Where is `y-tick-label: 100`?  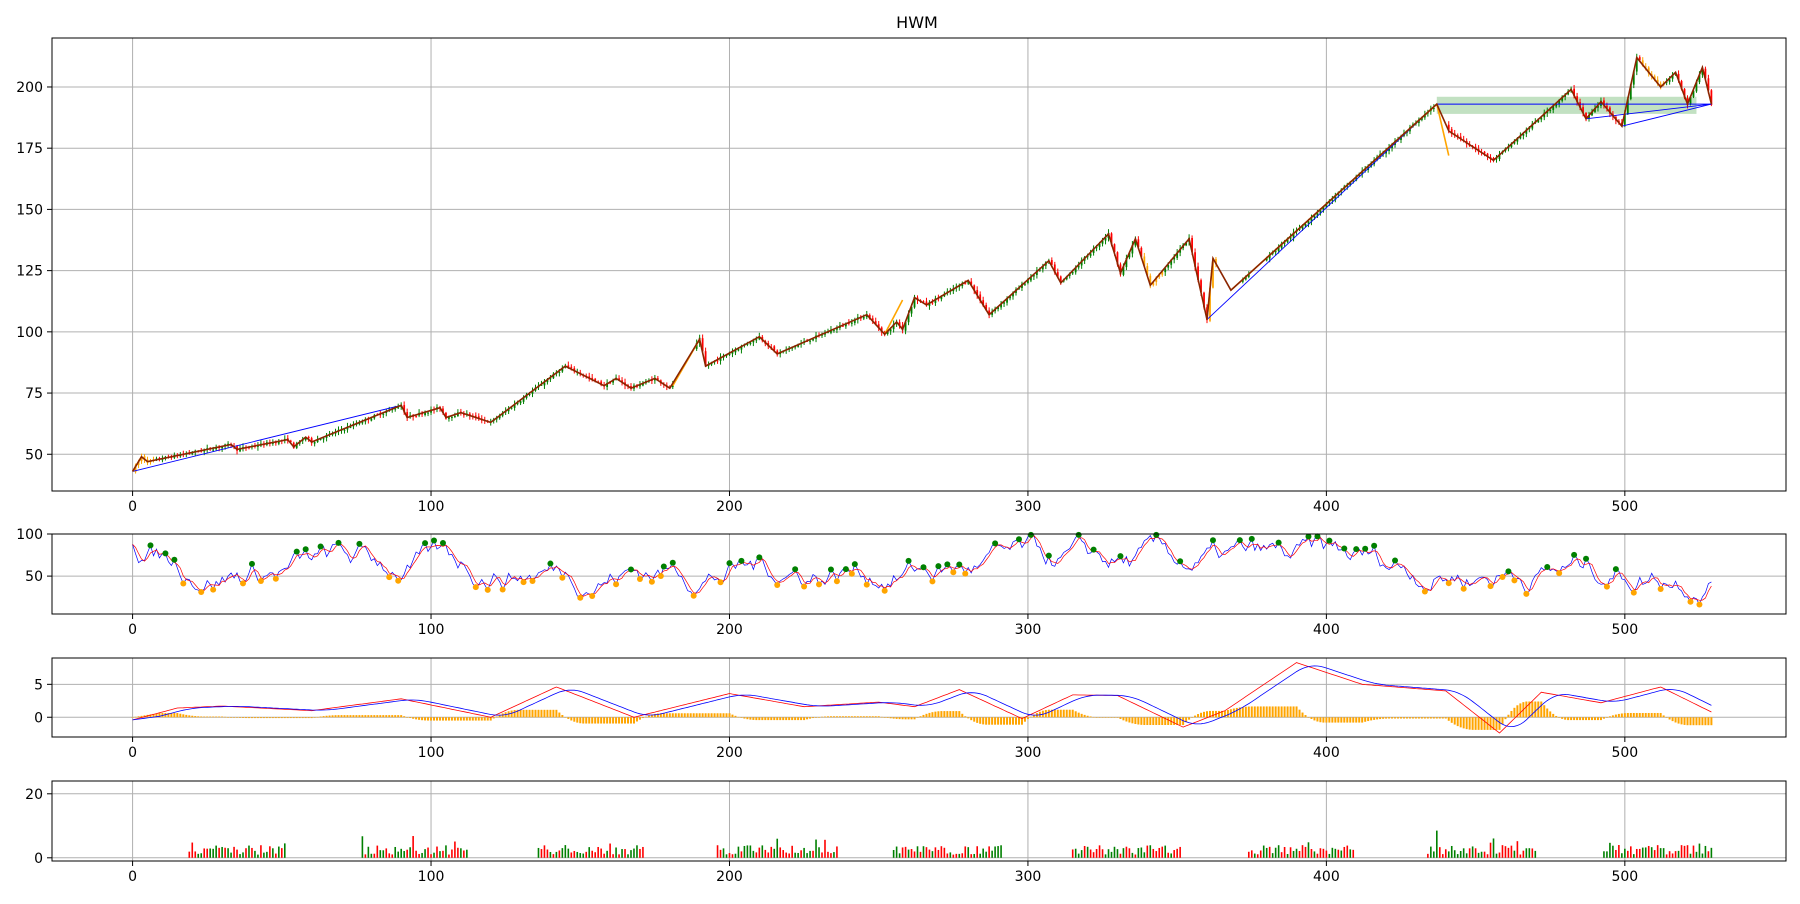 y-tick-label: 100 is located at coordinates (29, 333).